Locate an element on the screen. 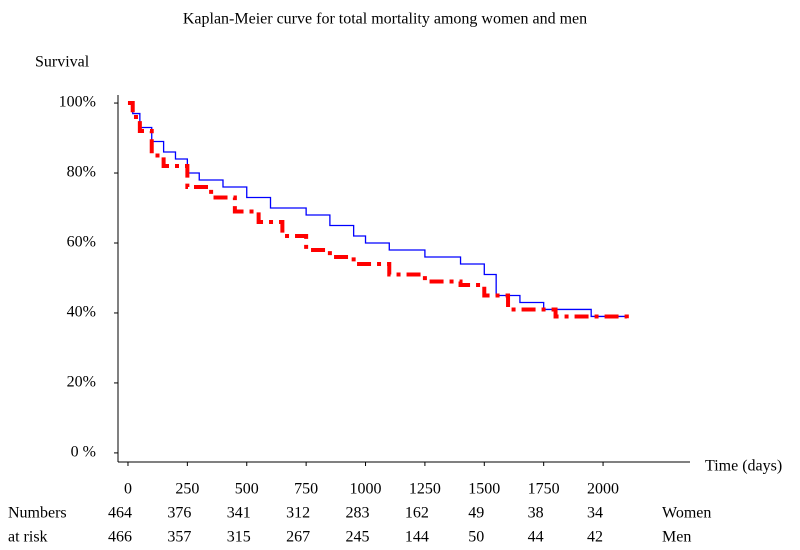 The image size is (800, 550). at-risk-count: 162 is located at coordinates (417, 513).